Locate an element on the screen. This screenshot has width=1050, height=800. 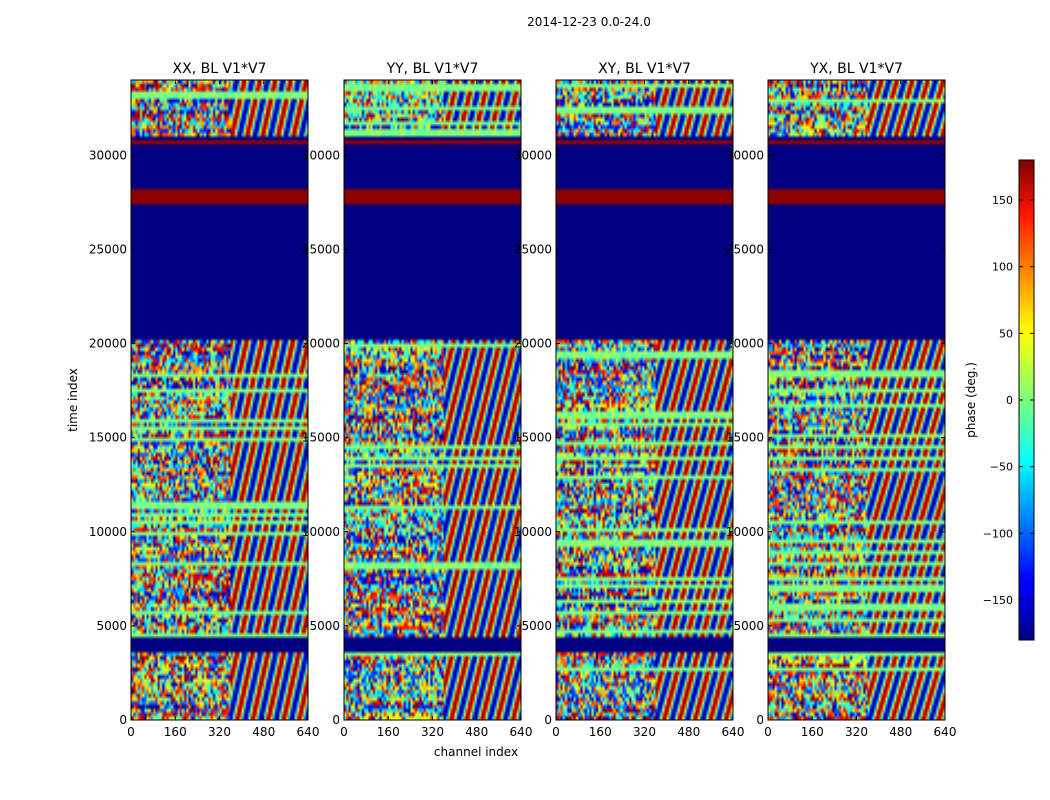
colorbar: −150 −100 −50 0 50 100 150 phase (deg.) is located at coordinates (999, 400).